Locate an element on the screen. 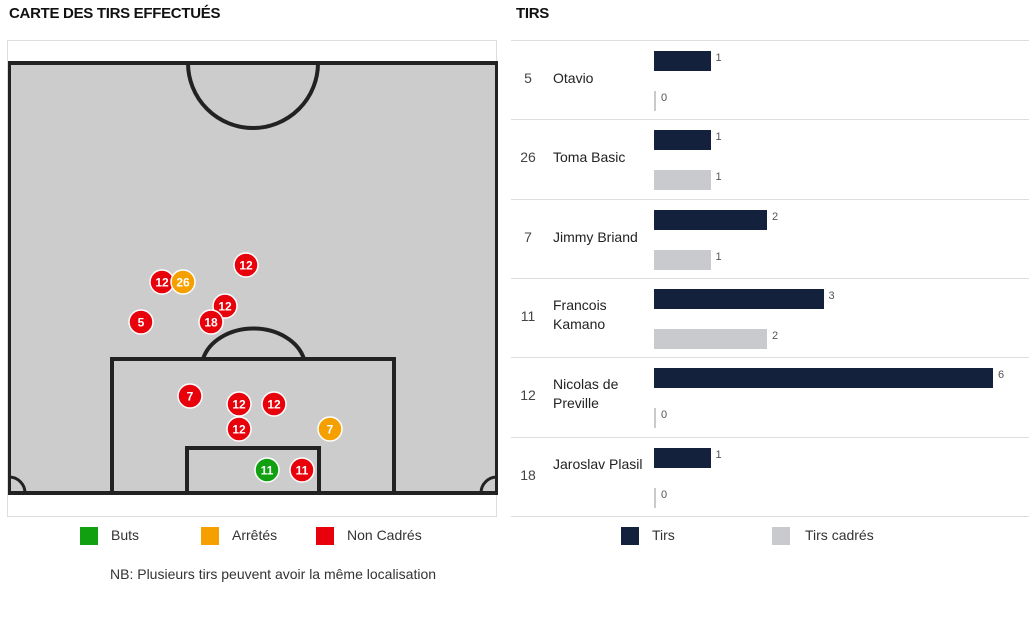  player-name: Otavio is located at coordinates (573, 78).